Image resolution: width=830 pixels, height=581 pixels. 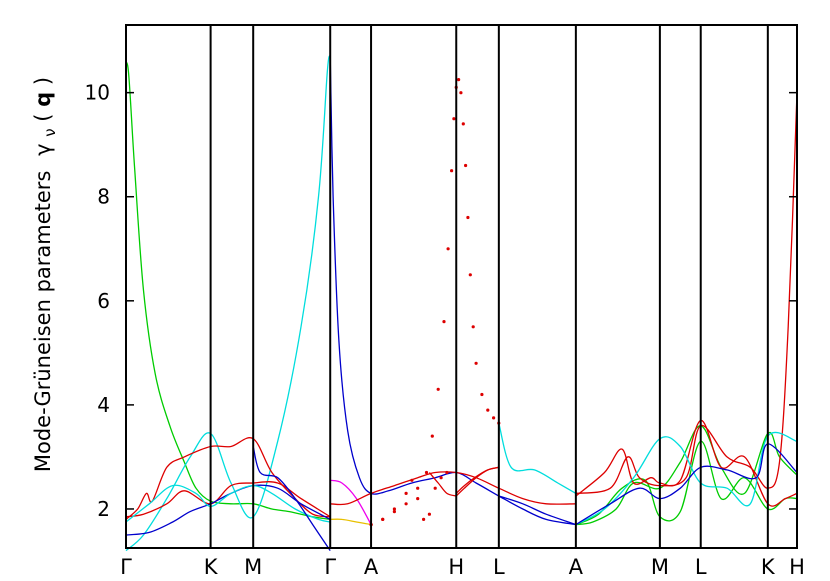 I want to click on y-axis-label-paren-close: ), so click(x=43, y=81).